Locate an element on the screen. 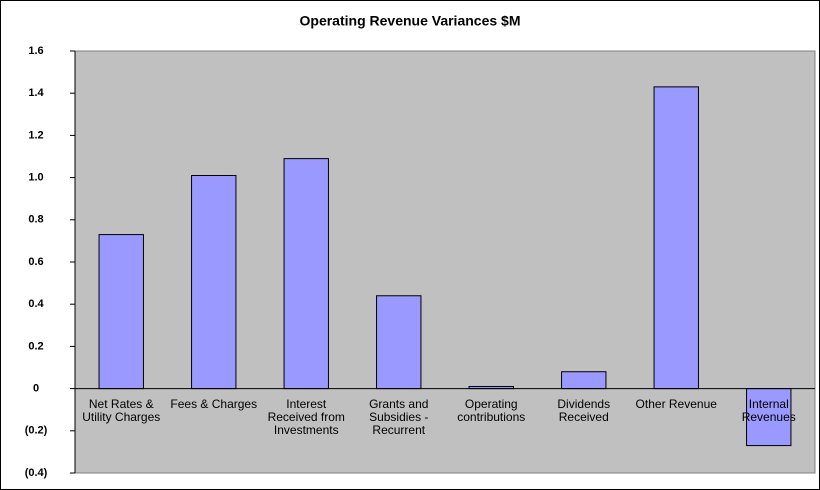  y-tick-label: 0.2 is located at coordinates (35, 346).